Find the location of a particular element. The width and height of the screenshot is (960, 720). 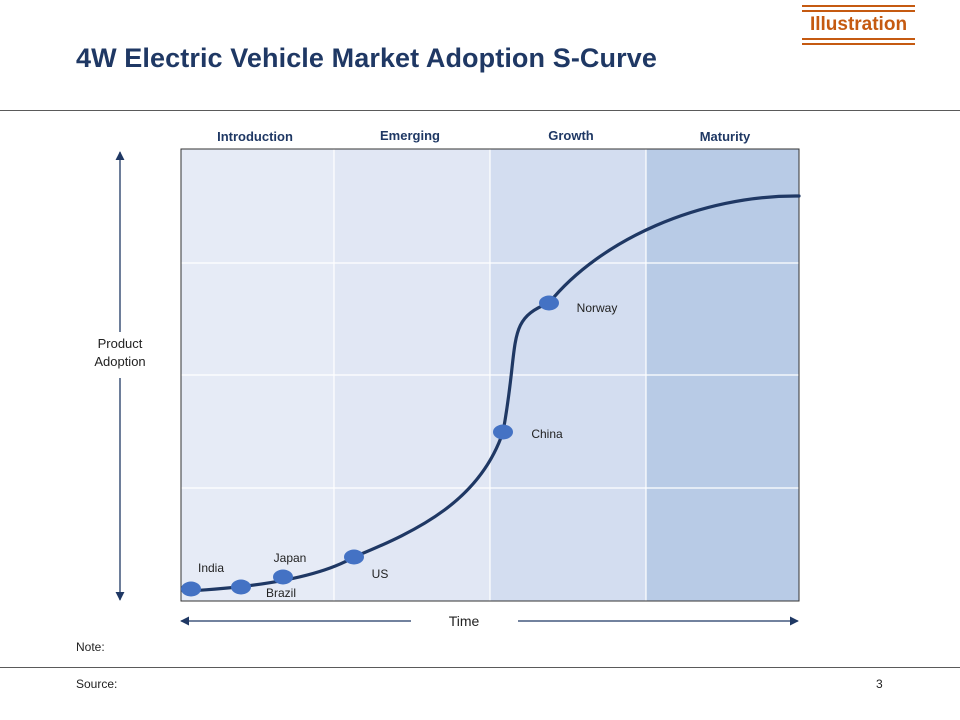

x-axis-label: Time is located at coordinates (464, 621).